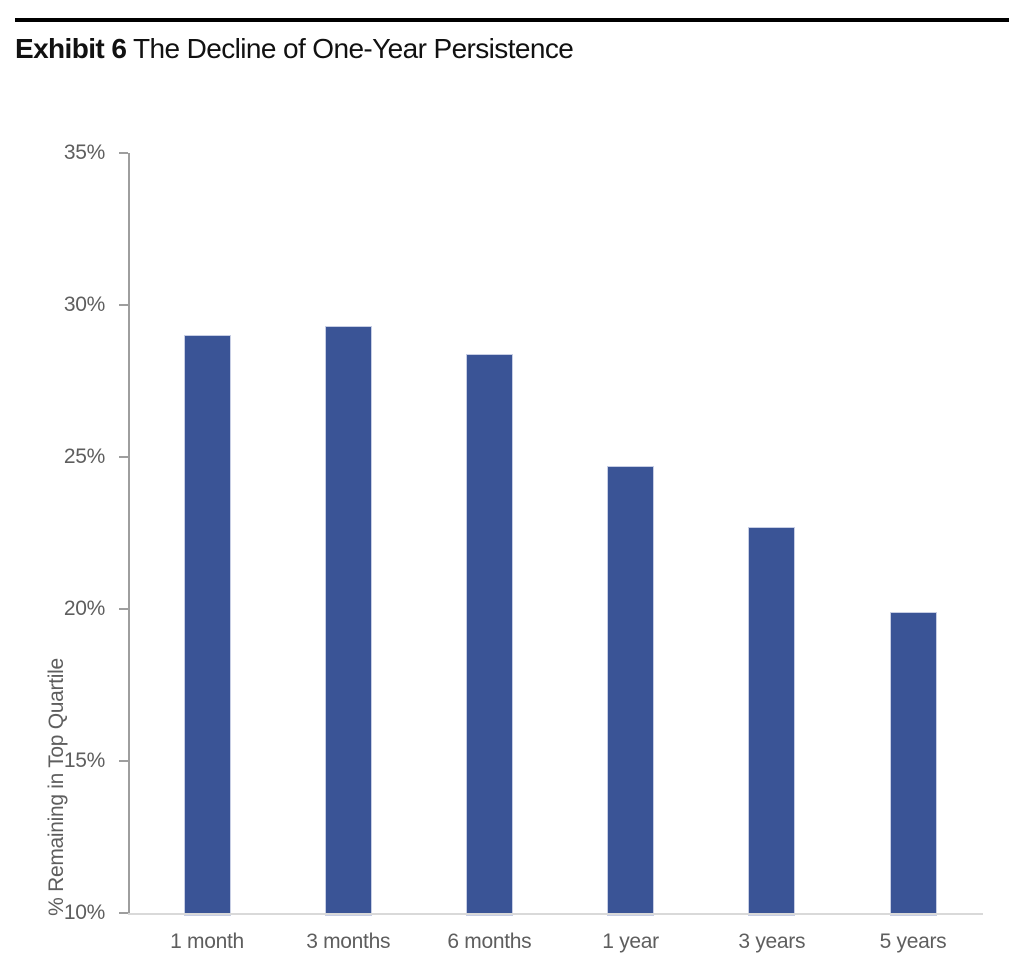 The width and height of the screenshot is (1024, 974). Describe the element at coordinates (353, 48) in the screenshot. I see `chart-title-text: The Decline of One-Year Persistence` at that location.